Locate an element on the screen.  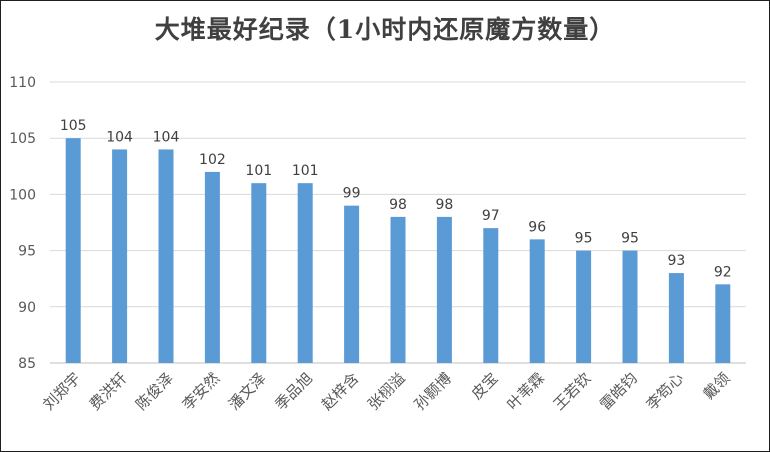
x-tick-label: 李笱心 is located at coordinates (665, 391).